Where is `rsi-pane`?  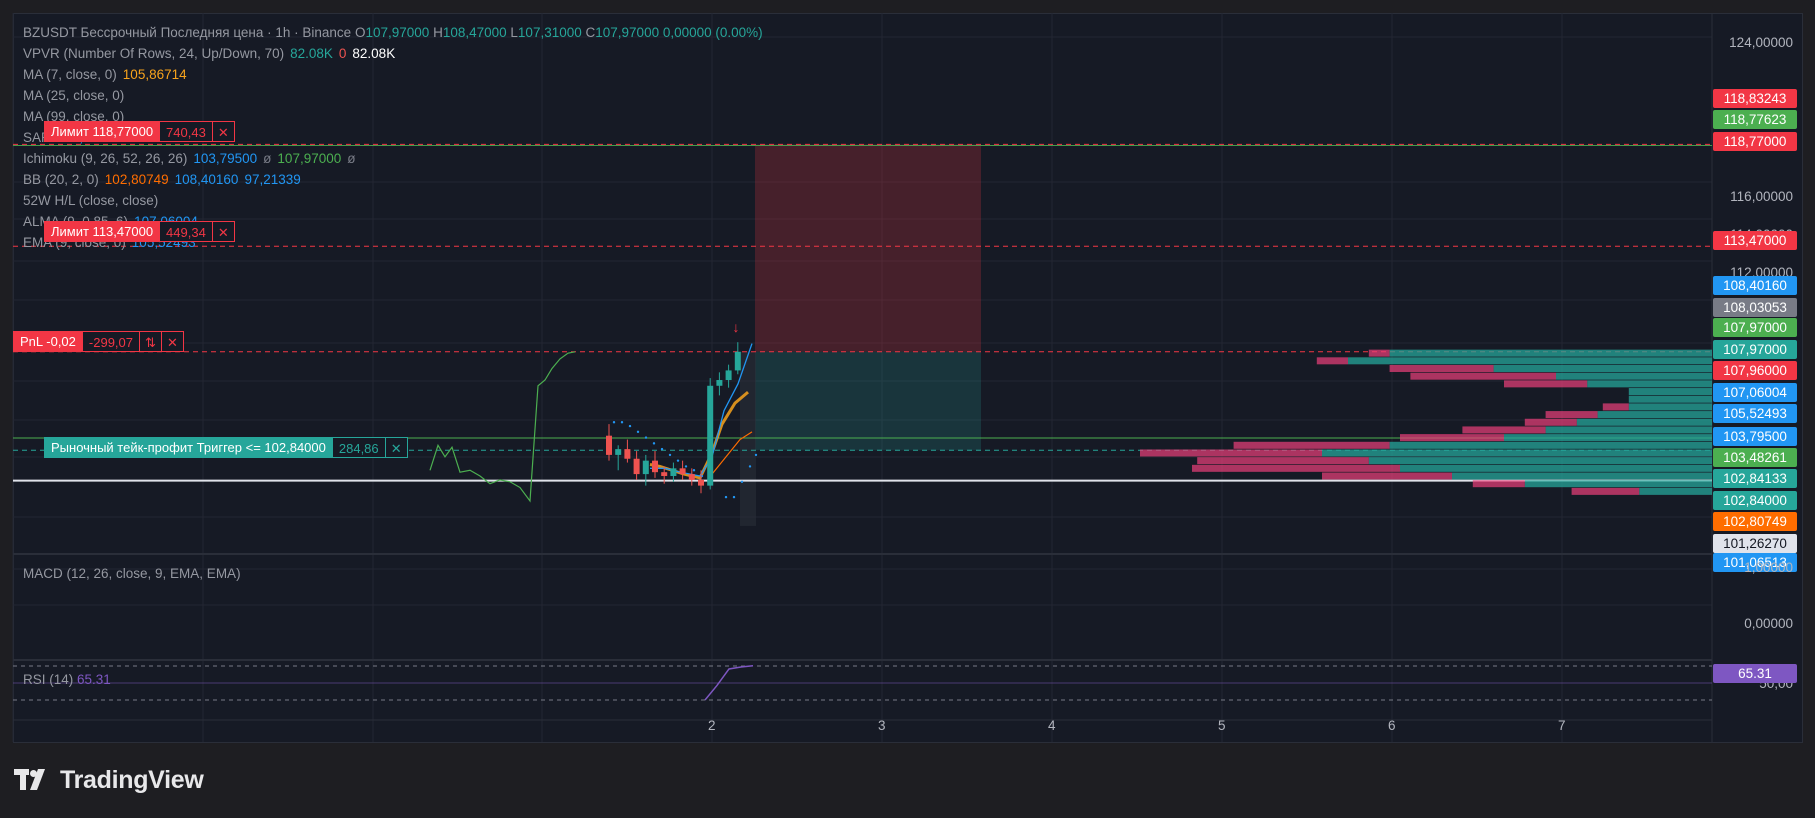
rsi-pane is located at coordinates (862, 683).